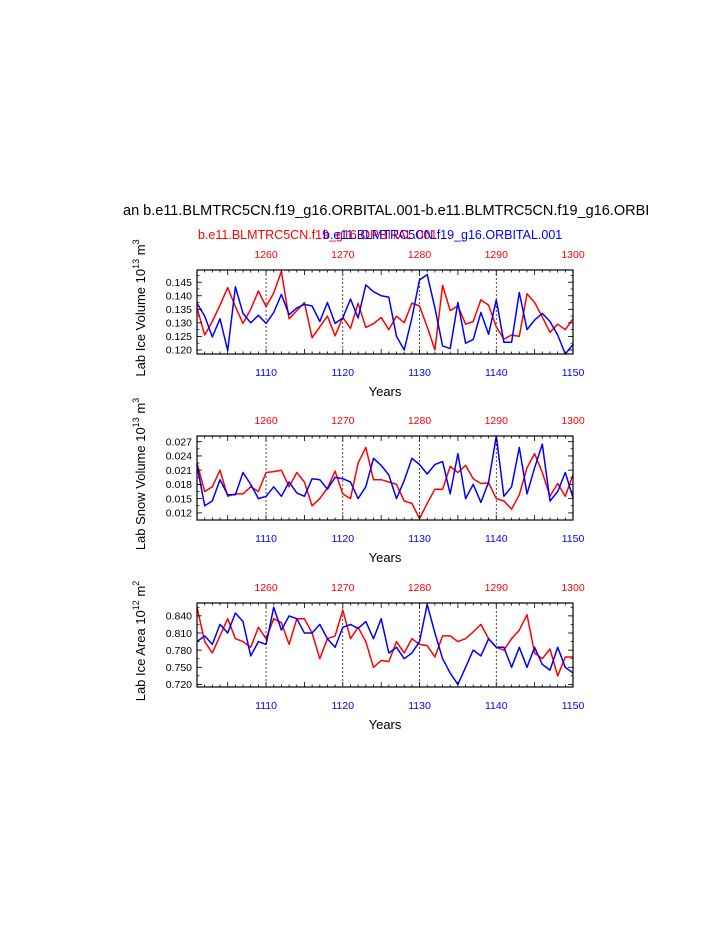 This screenshot has width=723, height=935. I want to click on y-axis-title: Lab Ice Volume 1013 m3, so click(139, 307).